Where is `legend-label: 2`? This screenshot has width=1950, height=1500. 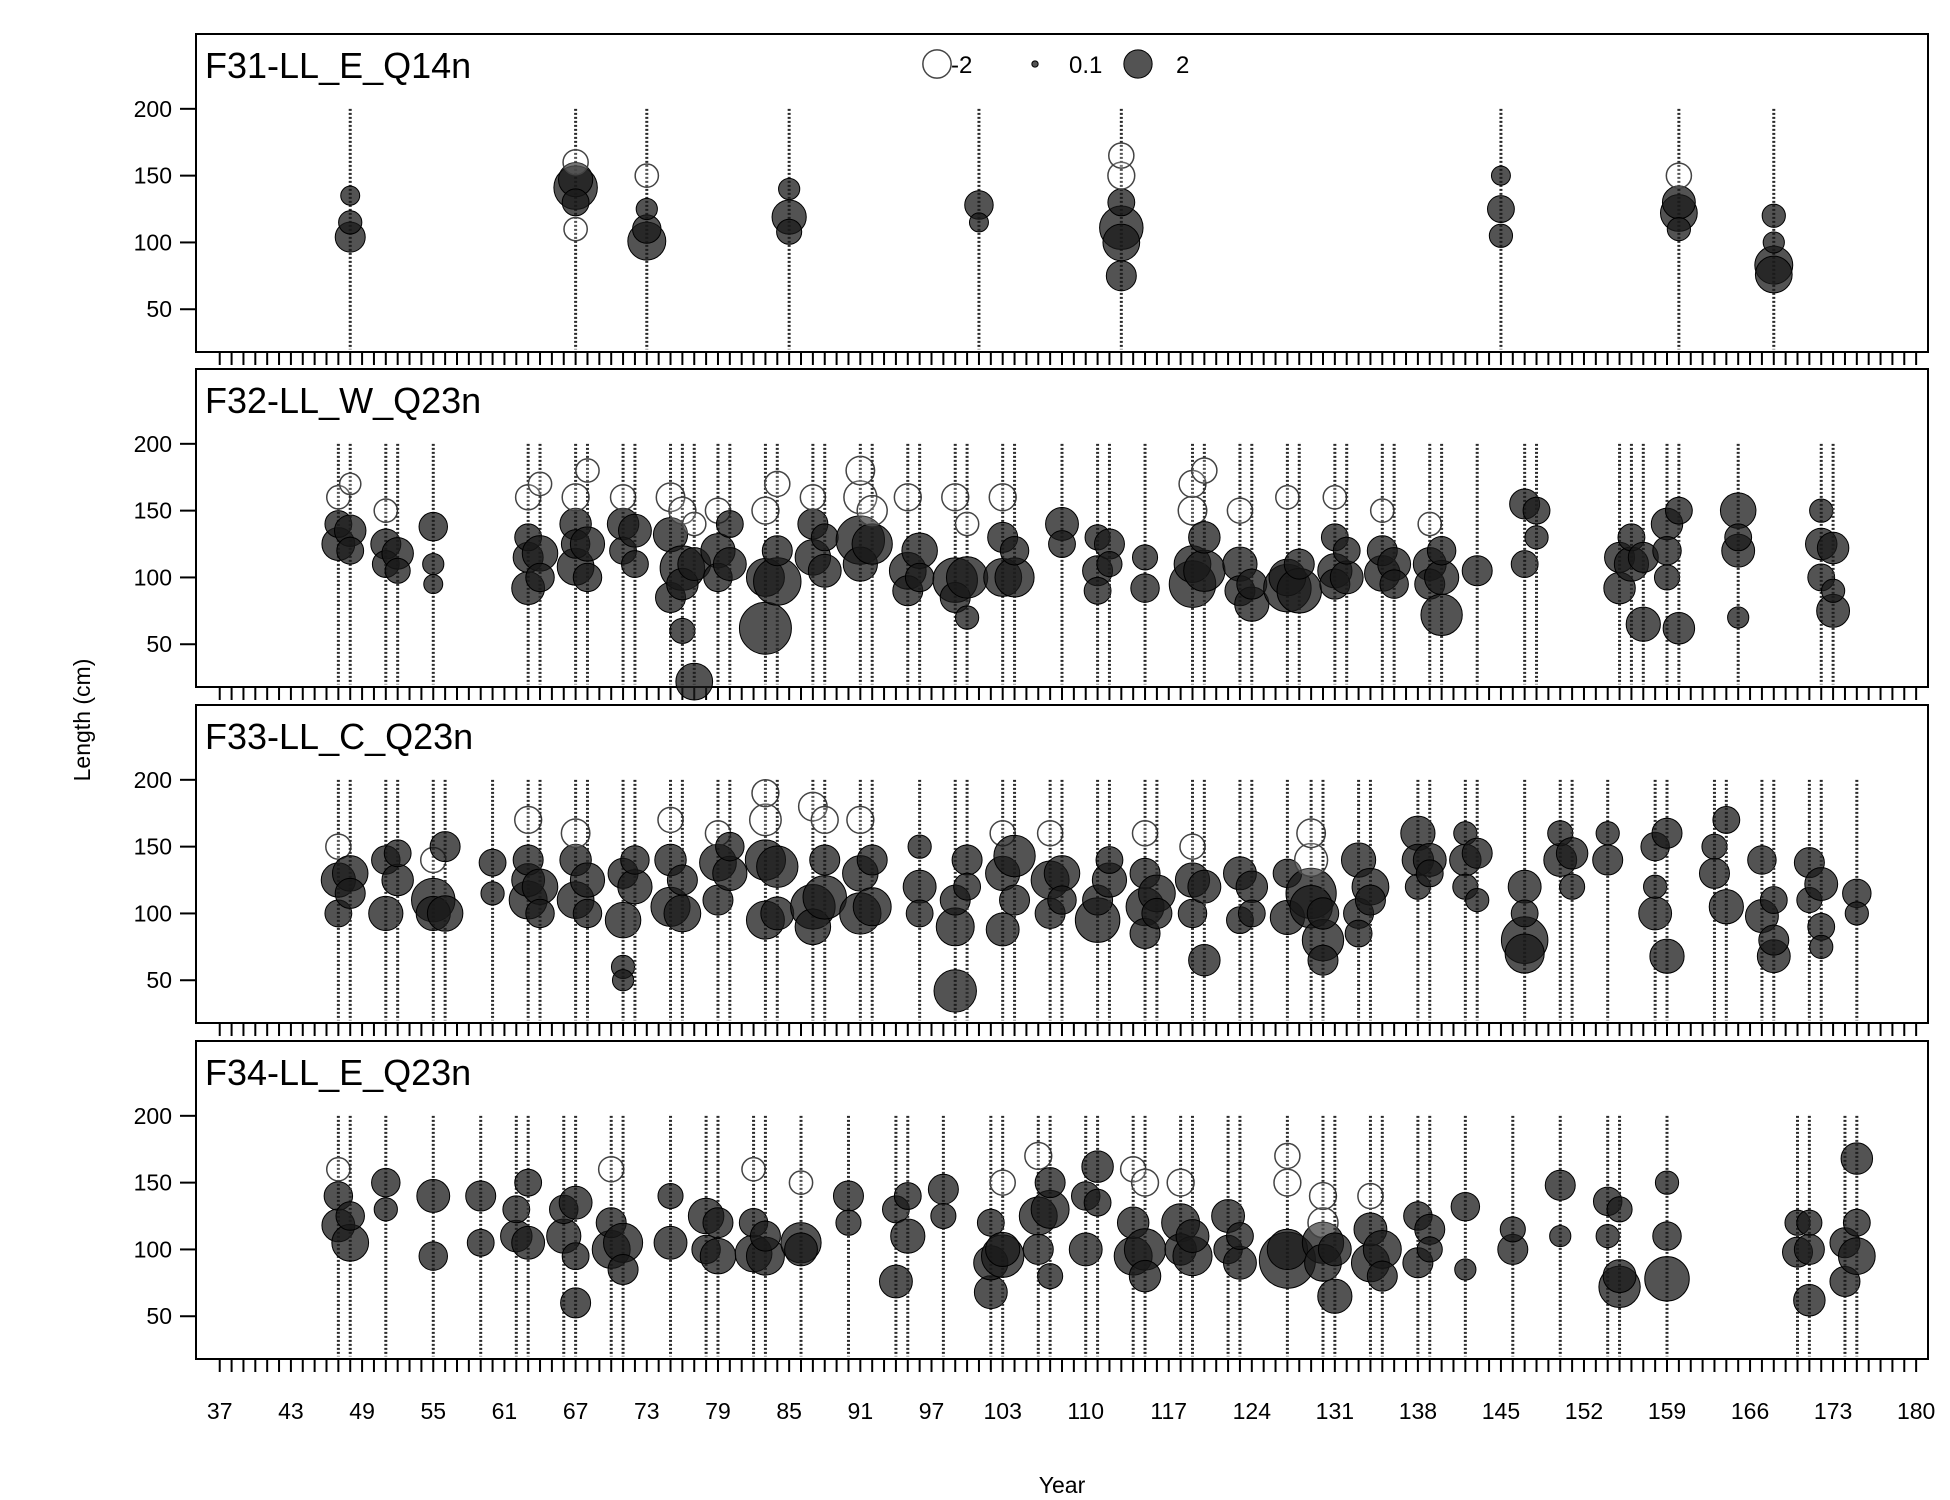 legend-label: 2 is located at coordinates (1182, 65).